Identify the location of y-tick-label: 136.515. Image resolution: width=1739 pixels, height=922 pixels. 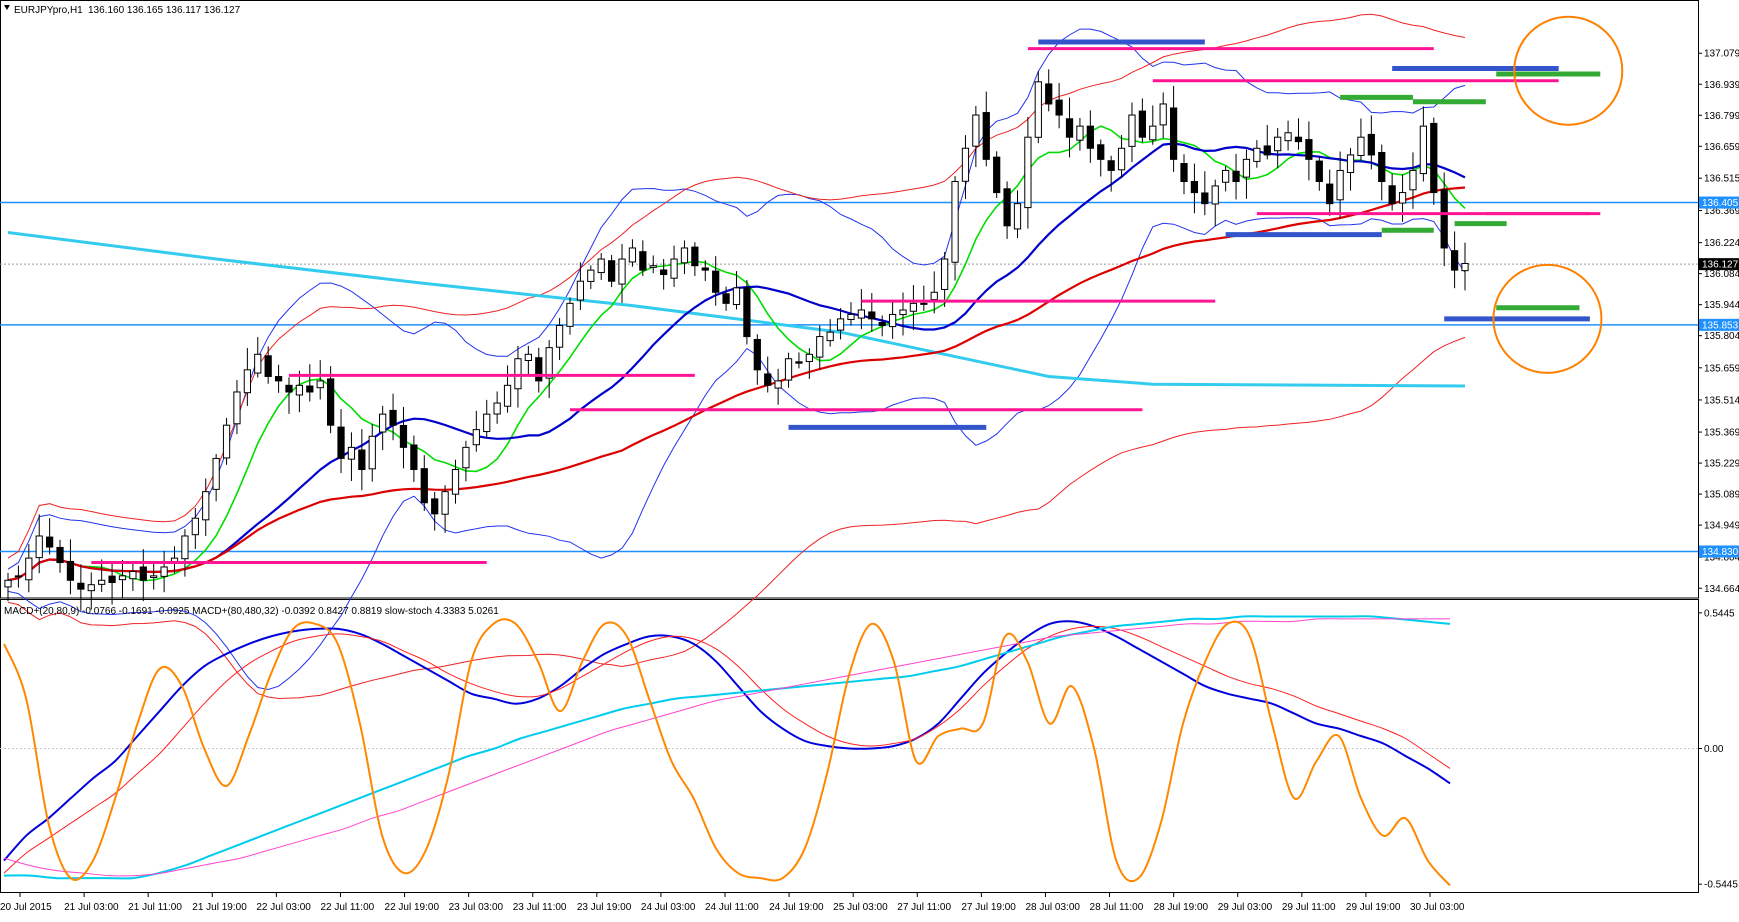
(1721, 179).